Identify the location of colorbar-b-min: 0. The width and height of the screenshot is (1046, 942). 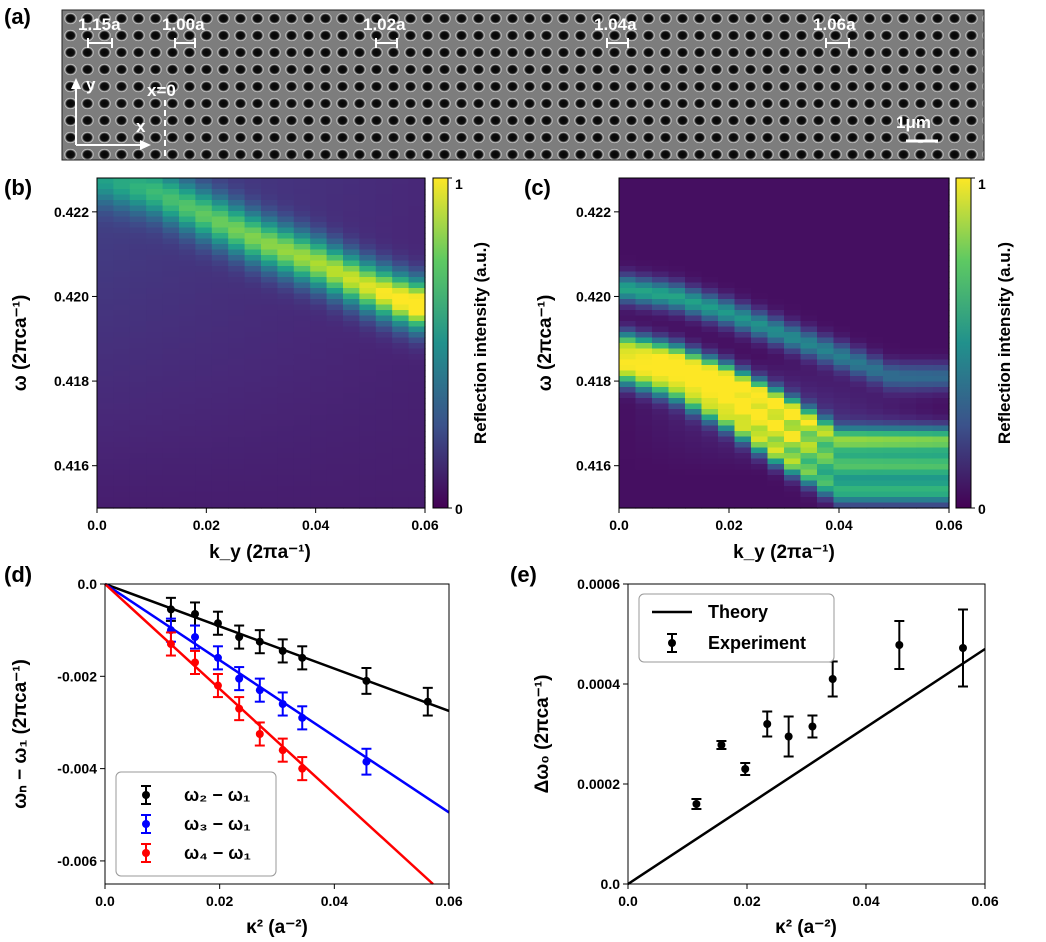
(459, 509).